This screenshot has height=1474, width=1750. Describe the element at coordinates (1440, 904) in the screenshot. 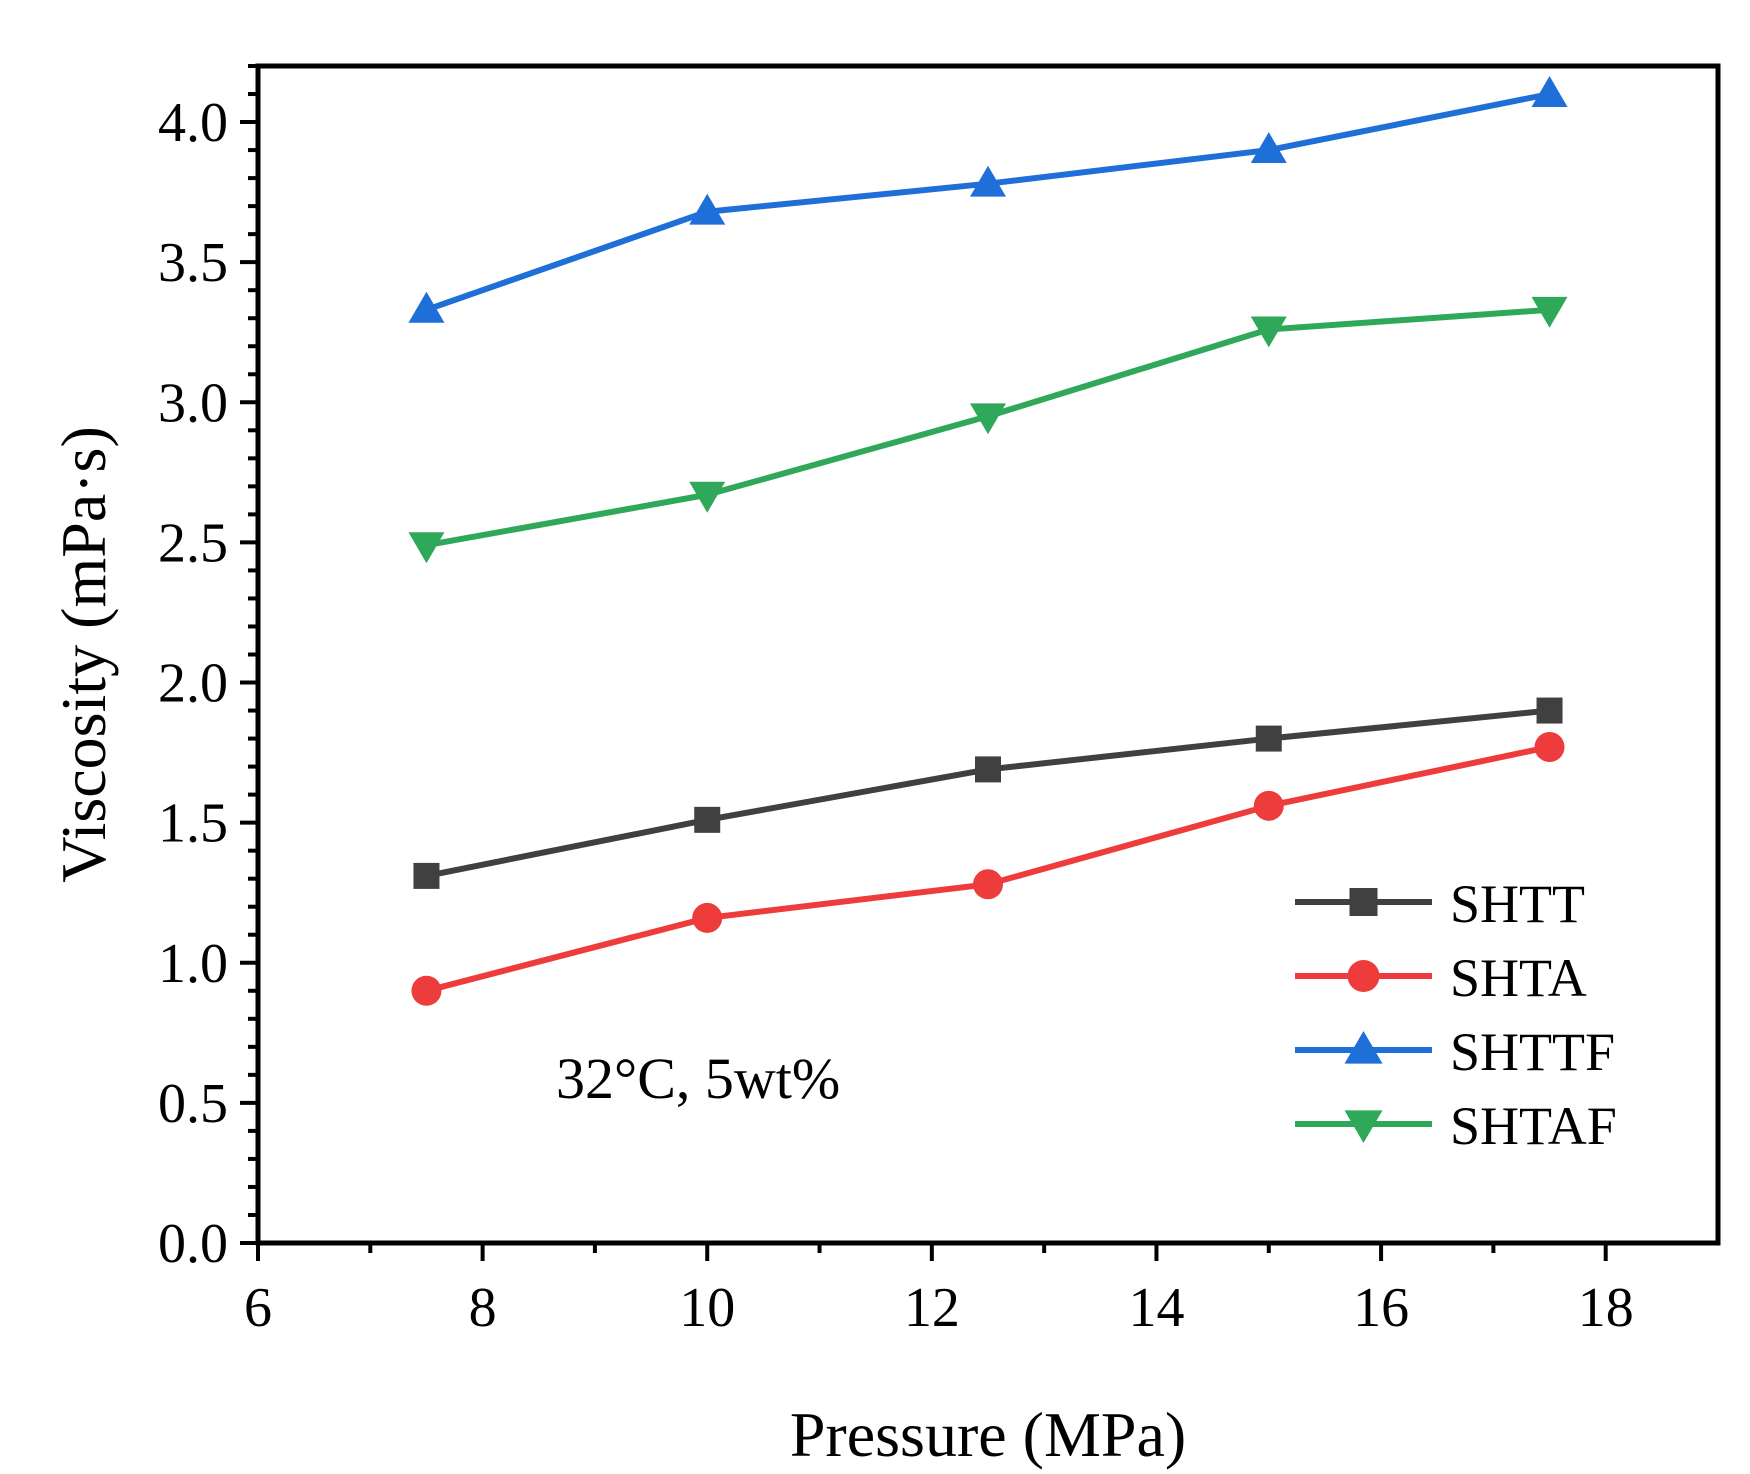

I see `legend-item: SHTT` at that location.